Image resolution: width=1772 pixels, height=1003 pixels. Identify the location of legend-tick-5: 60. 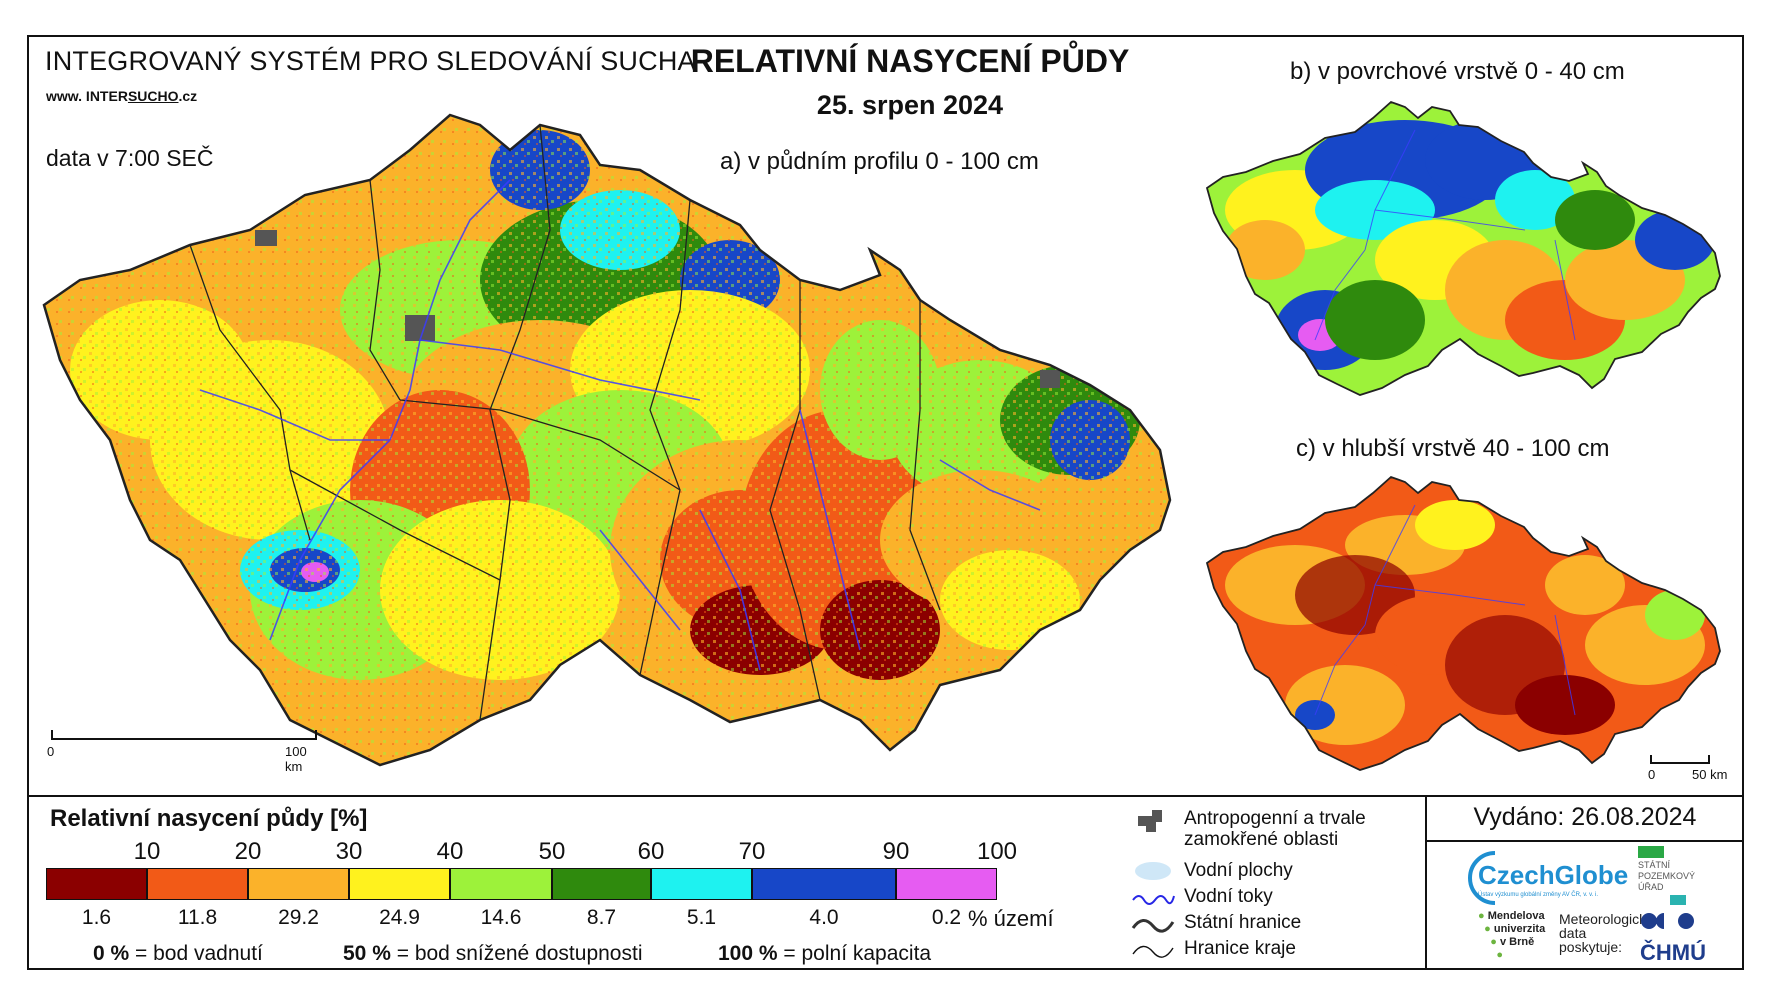
(651, 851).